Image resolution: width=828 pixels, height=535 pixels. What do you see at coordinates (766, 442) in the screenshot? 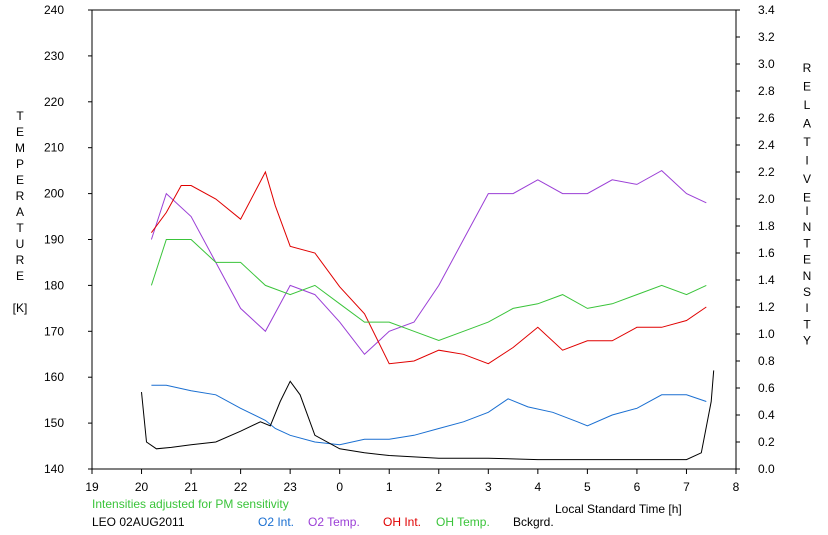
I see `right-tick-label: 0.2` at bounding box center [766, 442].